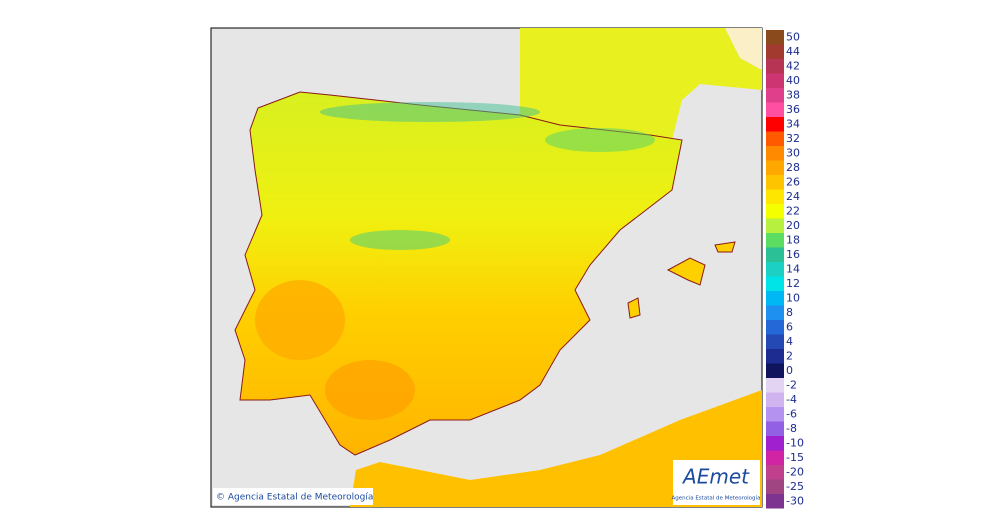  Describe the element at coordinates (795, 500) in the screenshot. I see `legend-label: -30` at that location.